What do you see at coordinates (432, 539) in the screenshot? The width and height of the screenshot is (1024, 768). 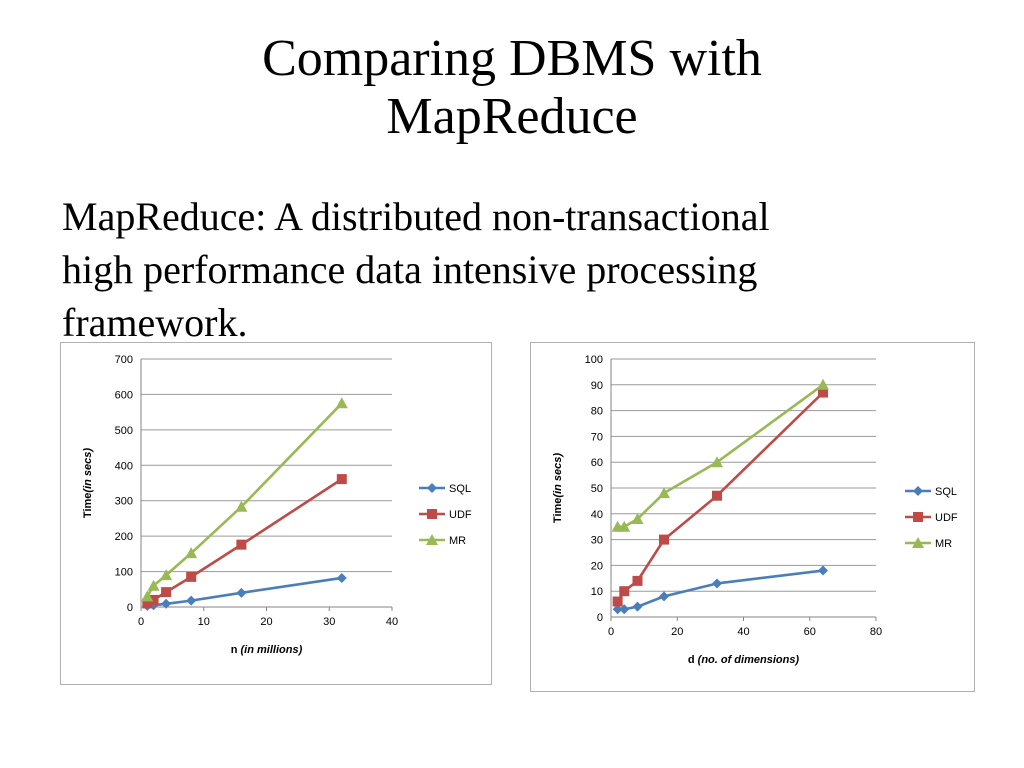 I see `legend-marker-mr` at bounding box center [432, 539].